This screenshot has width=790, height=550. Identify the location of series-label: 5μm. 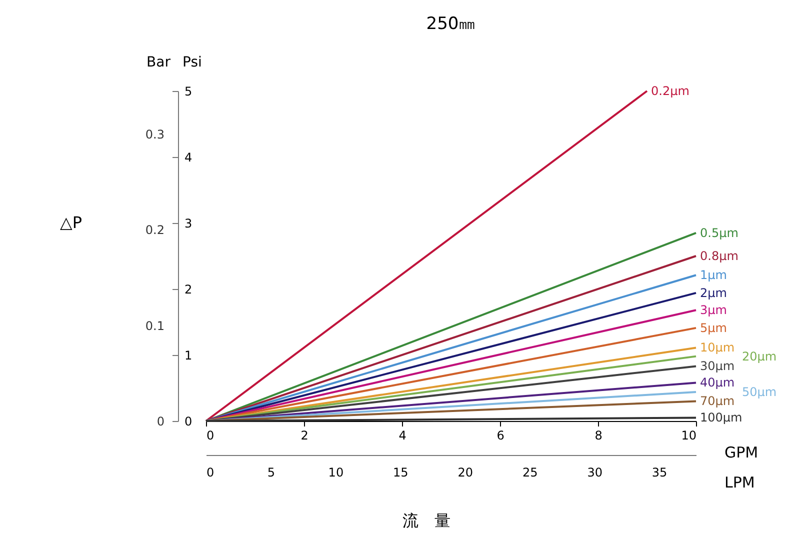
(713, 327).